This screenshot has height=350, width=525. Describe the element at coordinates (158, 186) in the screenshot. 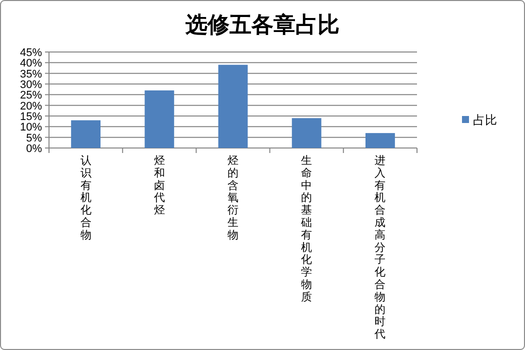

I see `x-tick-label: 烃和卤代烃` at that location.